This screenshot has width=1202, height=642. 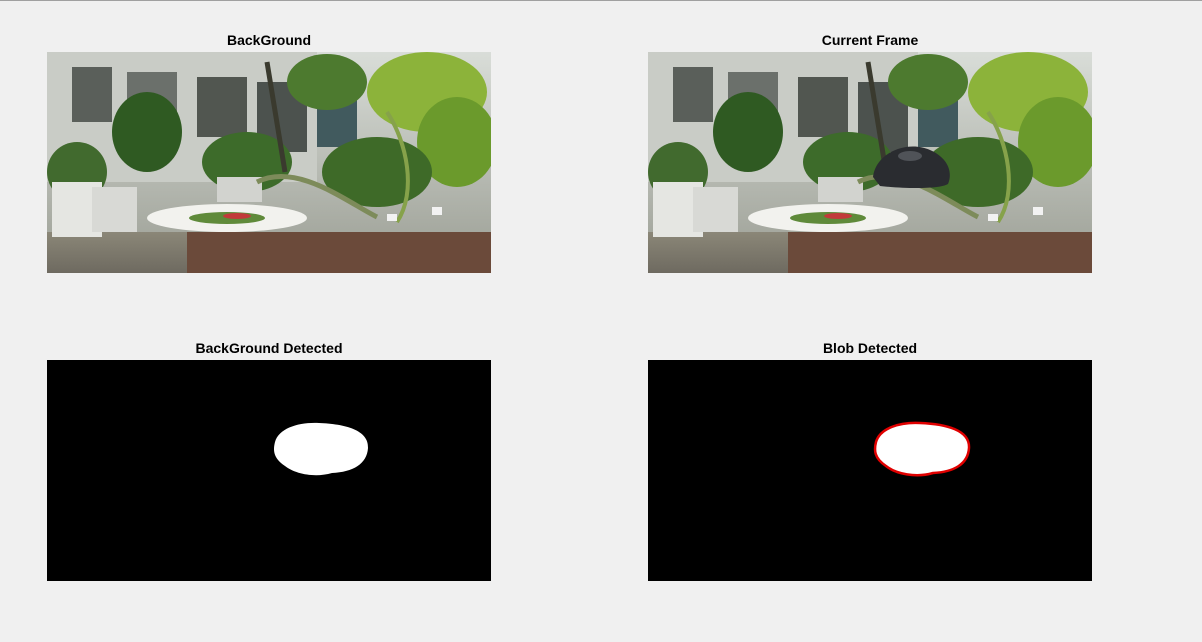 I want to click on background-photo-svg, so click(x=269, y=162).